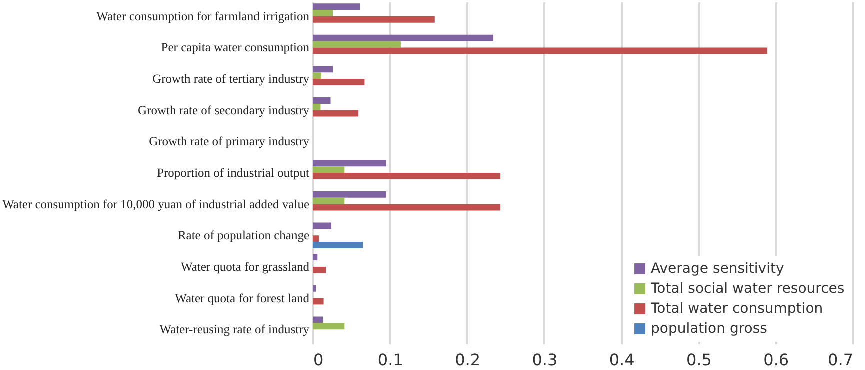 The height and width of the screenshot is (370, 865). I want to click on x-tick-label: 0.7, so click(841, 360).